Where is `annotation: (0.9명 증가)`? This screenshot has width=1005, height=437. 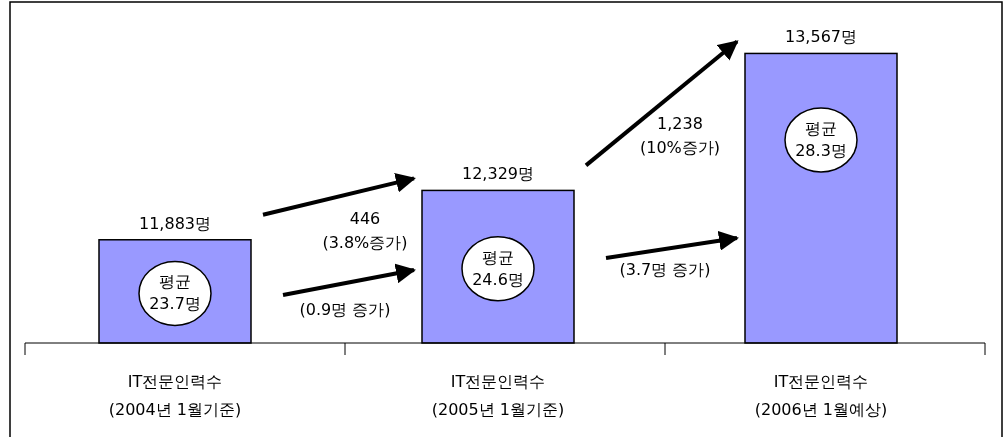 annotation: (0.9명 증가) is located at coordinates (345, 309).